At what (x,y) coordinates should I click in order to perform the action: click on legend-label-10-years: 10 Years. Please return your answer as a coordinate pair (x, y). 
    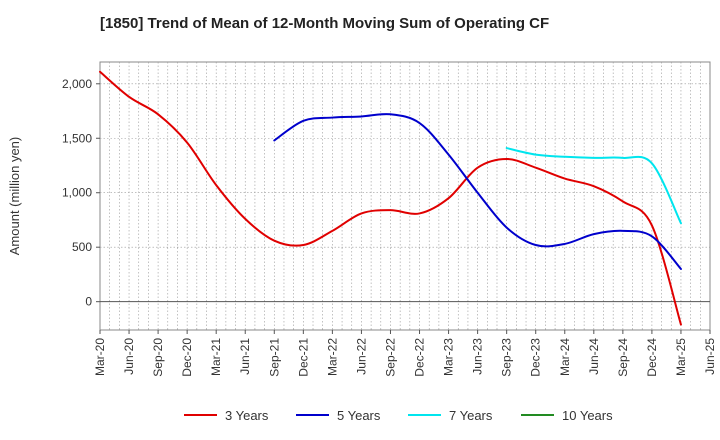
    Looking at the image, I should click on (587, 415).